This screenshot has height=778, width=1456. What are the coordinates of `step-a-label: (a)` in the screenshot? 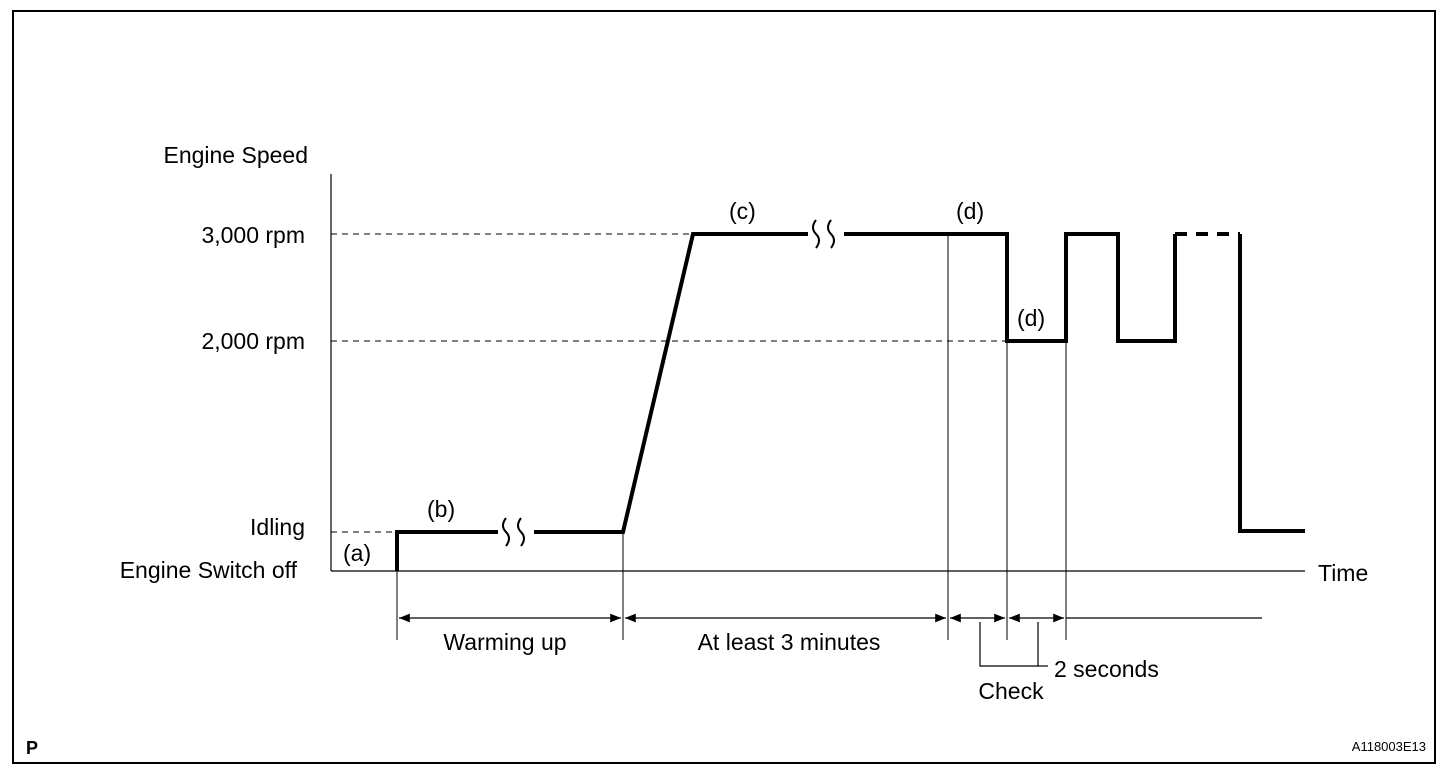 It's located at (357, 553).